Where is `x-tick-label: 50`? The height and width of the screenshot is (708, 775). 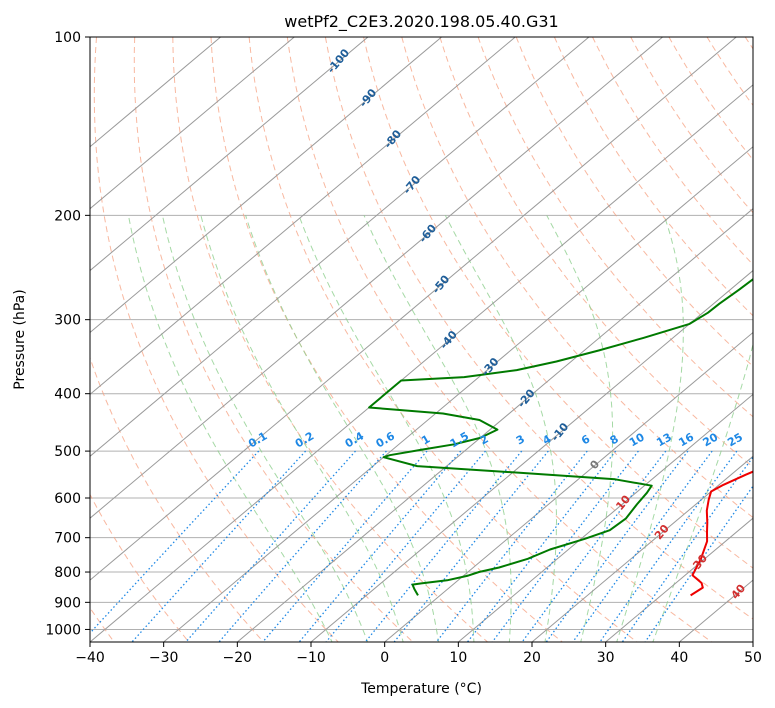
x-tick-label: 50 is located at coordinates (753, 658).